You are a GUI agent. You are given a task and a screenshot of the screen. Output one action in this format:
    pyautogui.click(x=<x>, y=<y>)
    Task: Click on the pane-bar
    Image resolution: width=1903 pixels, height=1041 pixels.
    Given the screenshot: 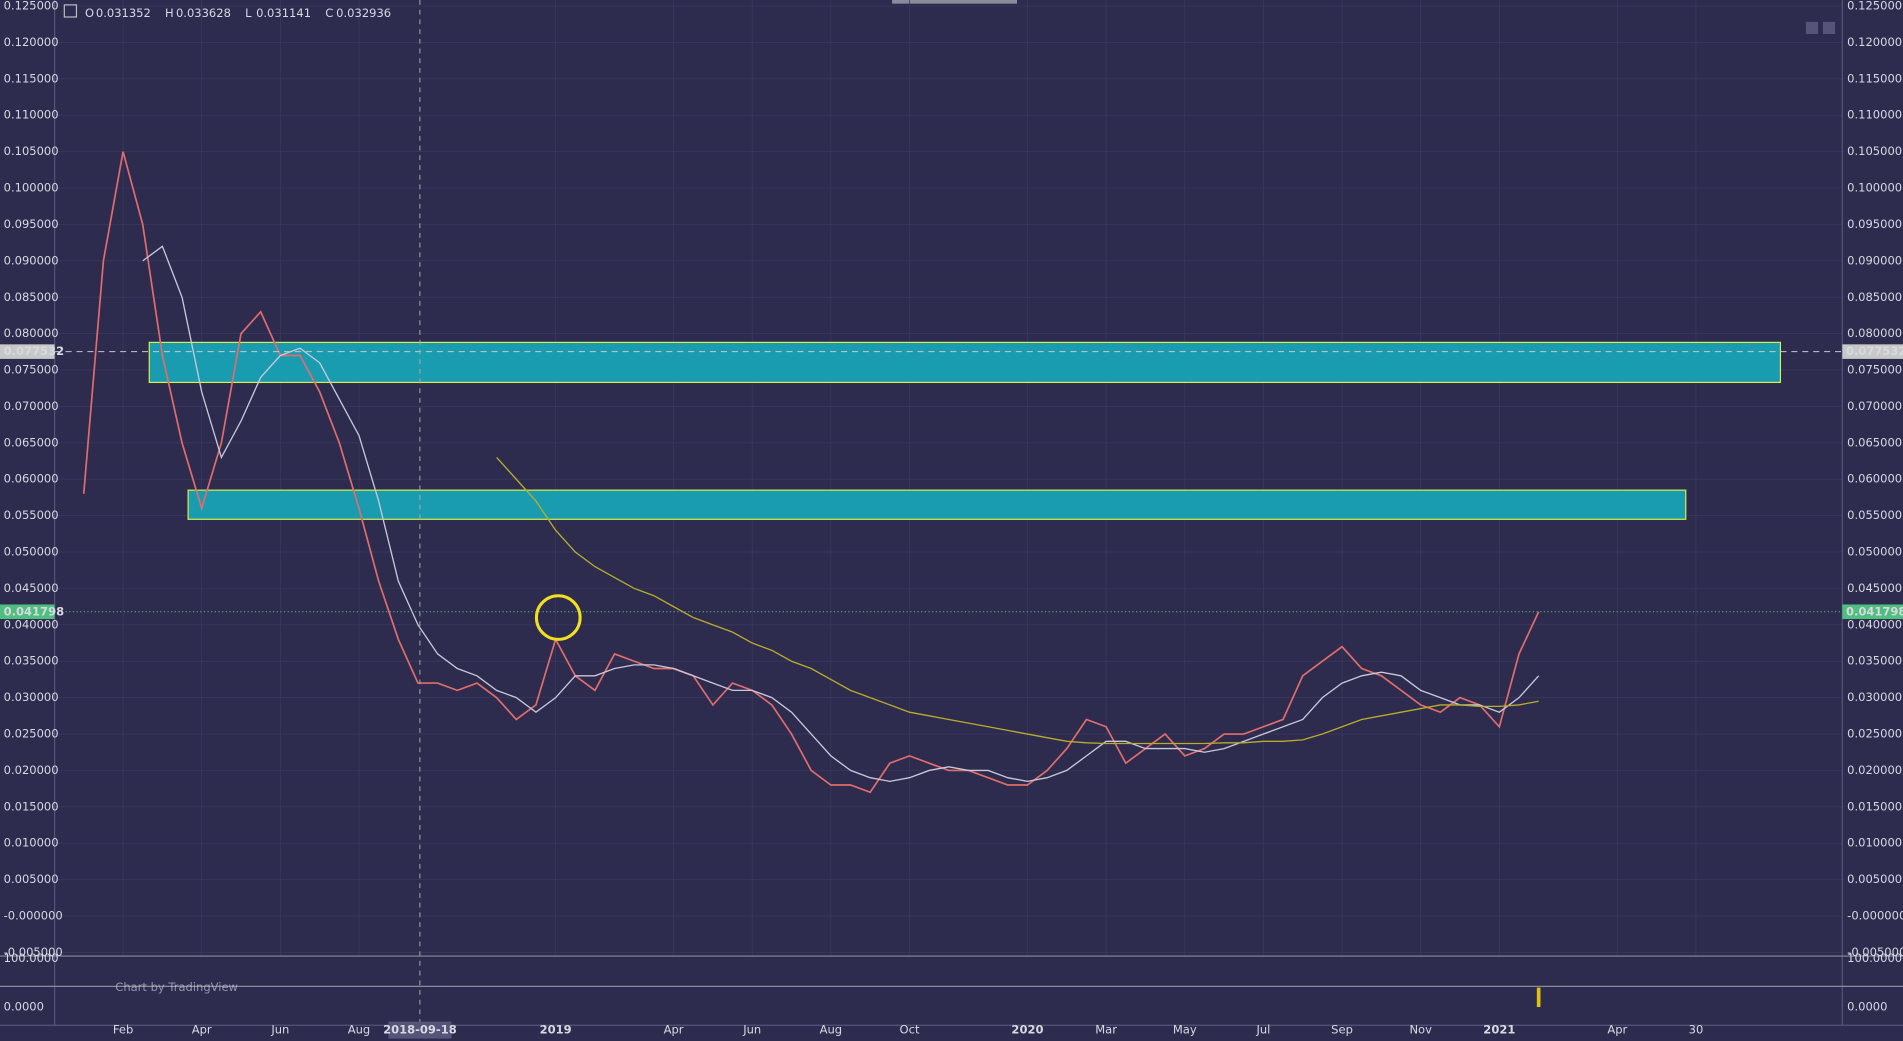 What is the action you would take?
    pyautogui.click(x=1538, y=997)
    